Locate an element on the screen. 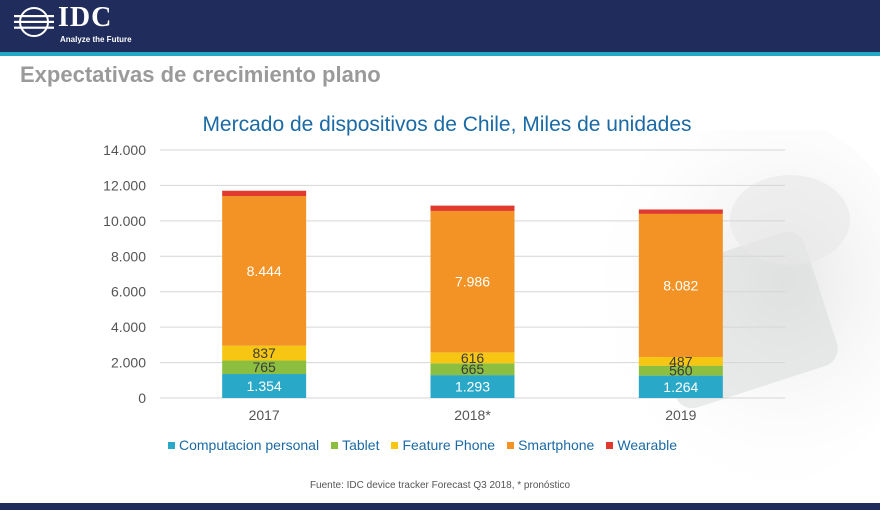 This screenshot has width=880, height=510. data-label: 487 is located at coordinates (681, 361).